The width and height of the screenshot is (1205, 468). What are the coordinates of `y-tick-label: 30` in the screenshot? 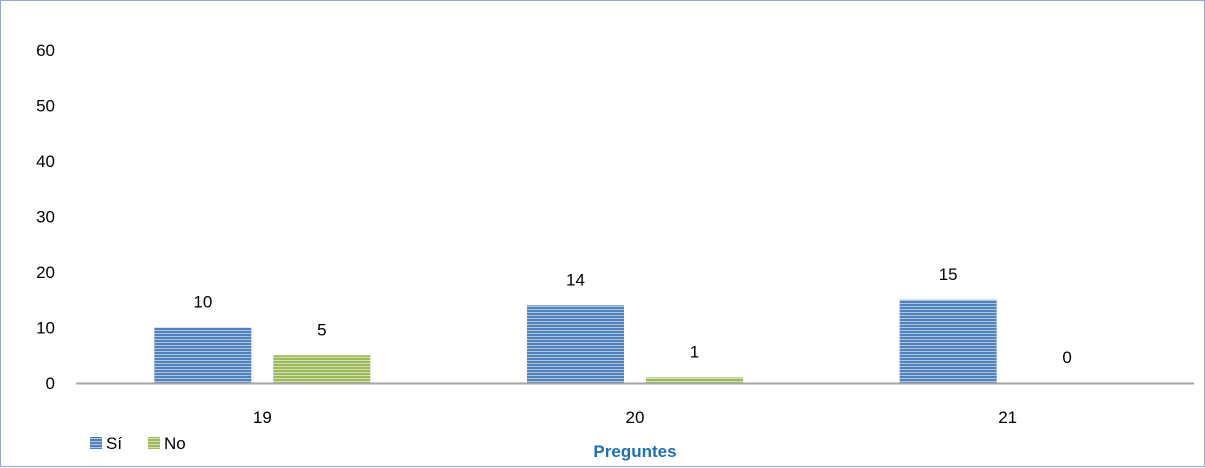 It's located at (45, 217).